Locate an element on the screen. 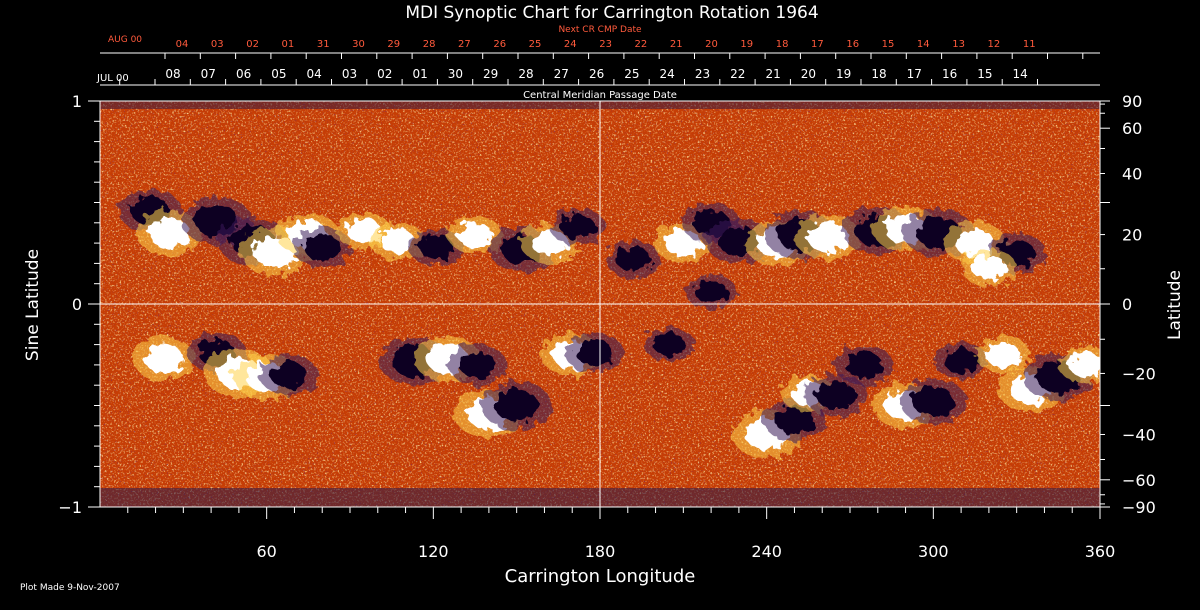 The width and height of the screenshot is (1200, 610). next-day-label: 26 is located at coordinates (499, 44).